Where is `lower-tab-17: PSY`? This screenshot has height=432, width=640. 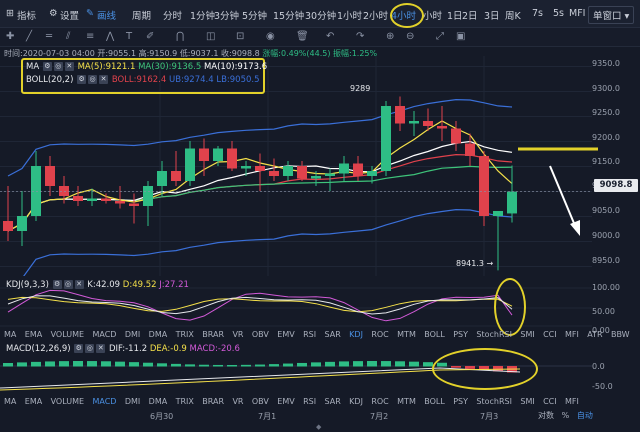
lower-tab-17: PSY is located at coordinates (460, 401).